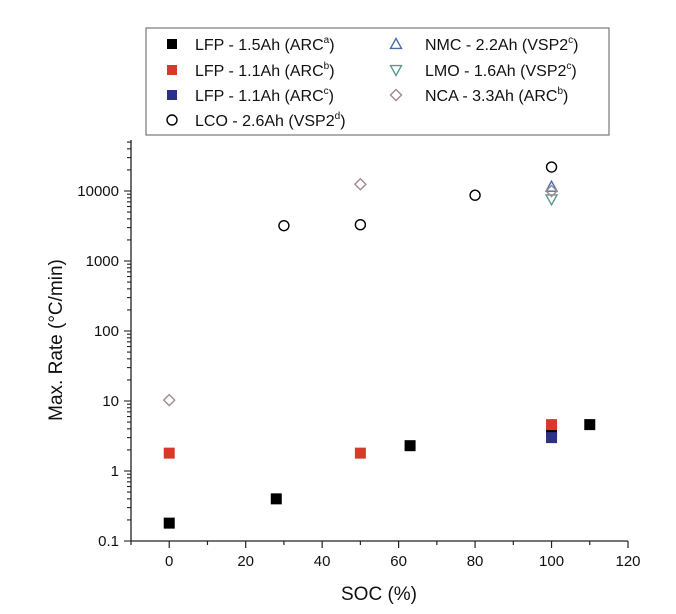 The width and height of the screenshot is (676, 614). I want to click on legend-item: LFP - 1.5Ah (ARCa), so click(251, 44).